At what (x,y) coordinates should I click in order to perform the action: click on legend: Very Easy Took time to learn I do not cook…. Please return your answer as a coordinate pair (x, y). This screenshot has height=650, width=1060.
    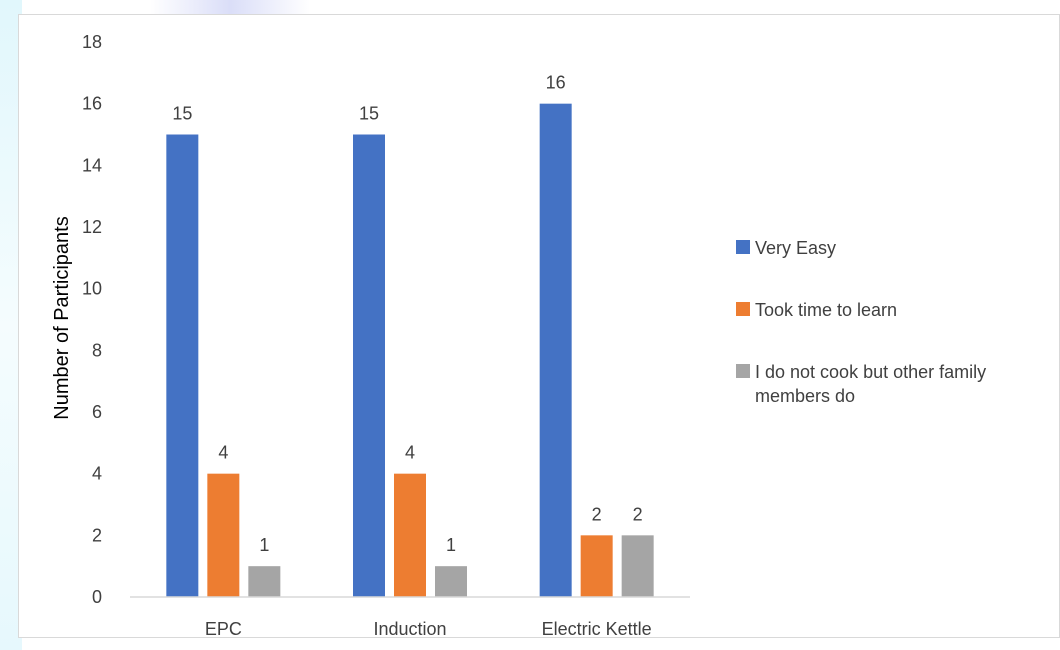
    Looking at the image, I should click on (886, 341).